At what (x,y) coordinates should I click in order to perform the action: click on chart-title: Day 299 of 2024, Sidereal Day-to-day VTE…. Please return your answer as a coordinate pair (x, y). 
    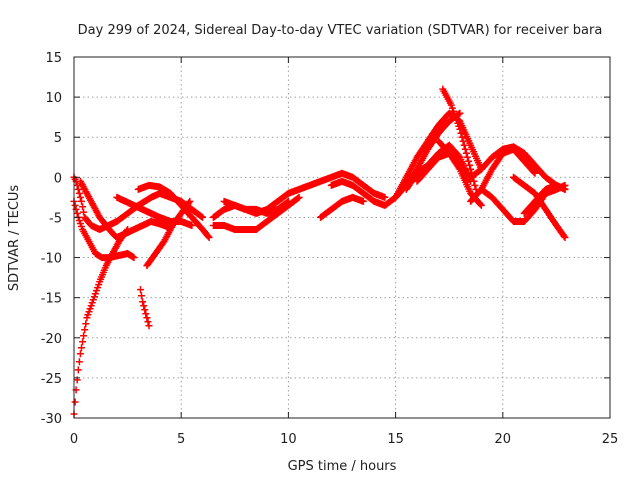
    Looking at the image, I should click on (340, 30).